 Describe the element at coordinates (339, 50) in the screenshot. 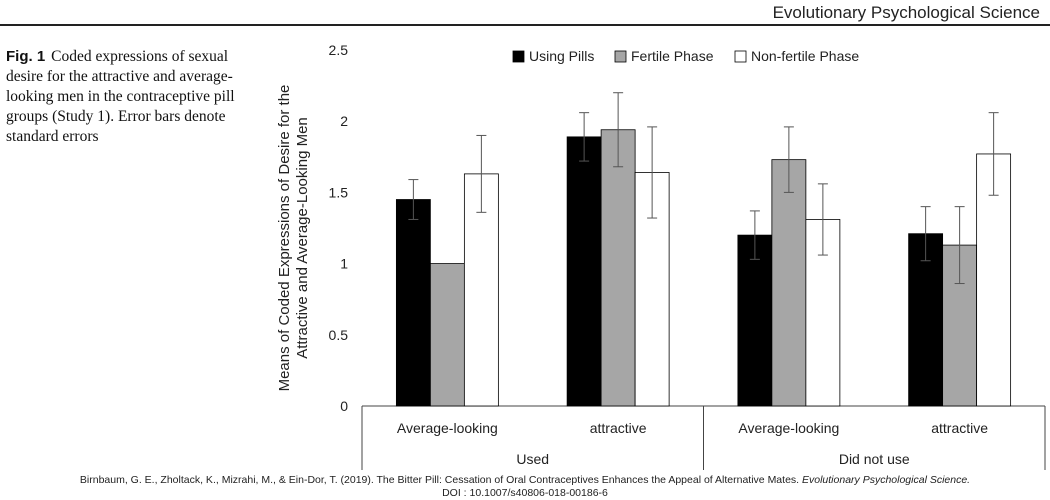

I see `y-tick-label: 2.5` at that location.